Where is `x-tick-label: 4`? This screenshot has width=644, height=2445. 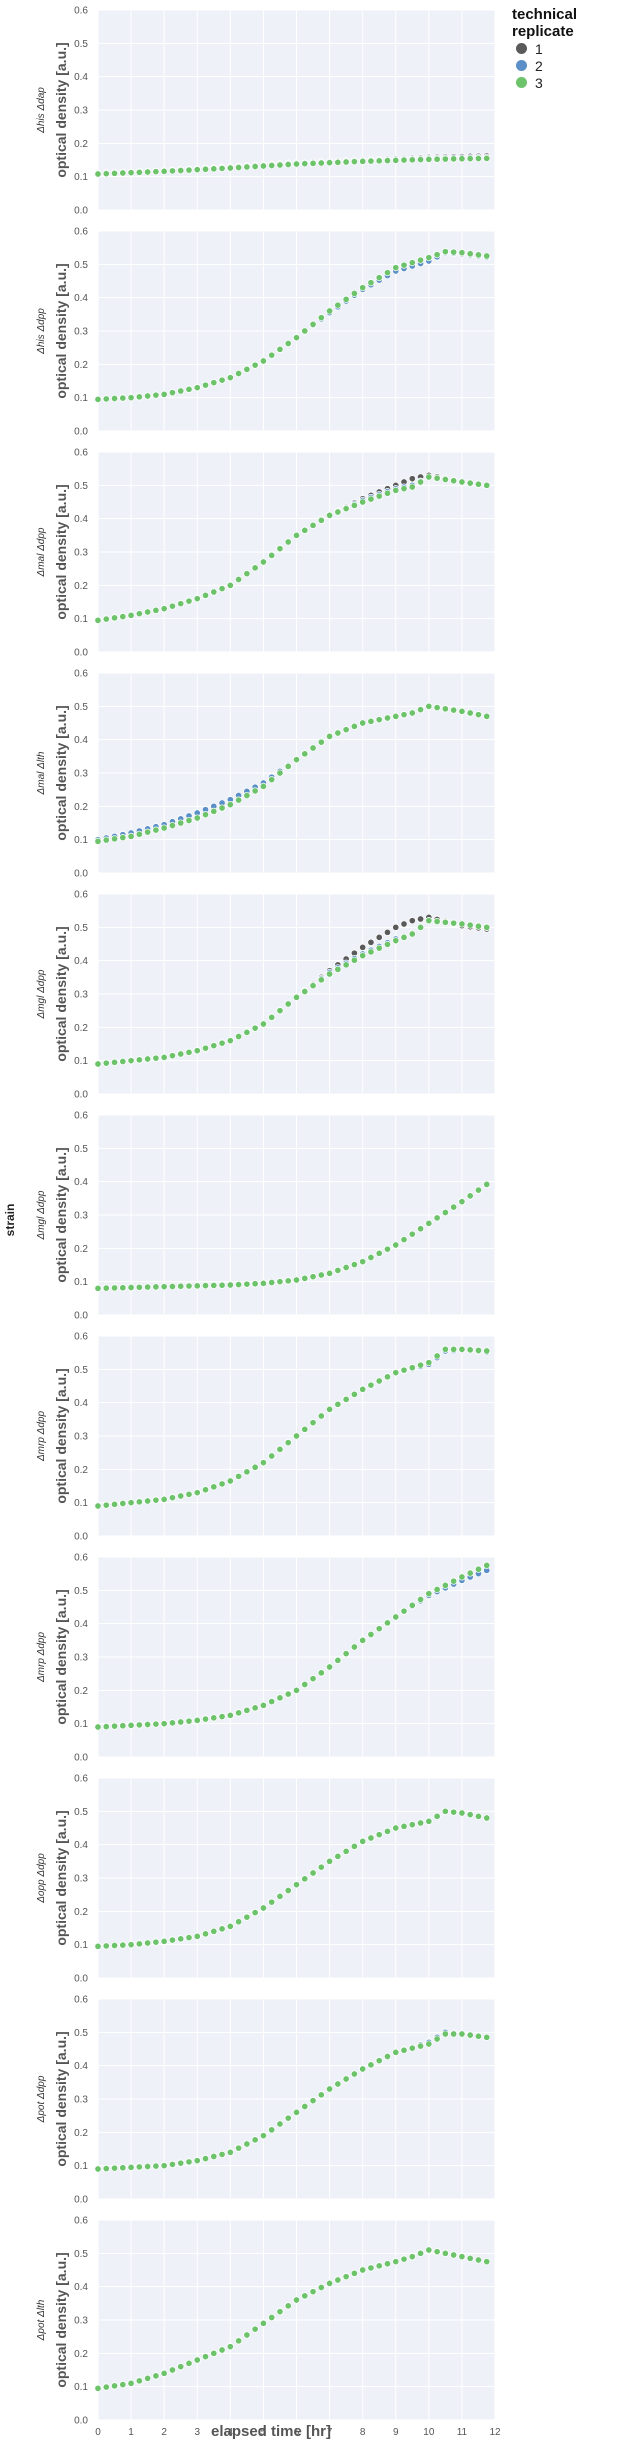 x-tick-label: 4 is located at coordinates (231, 2432).